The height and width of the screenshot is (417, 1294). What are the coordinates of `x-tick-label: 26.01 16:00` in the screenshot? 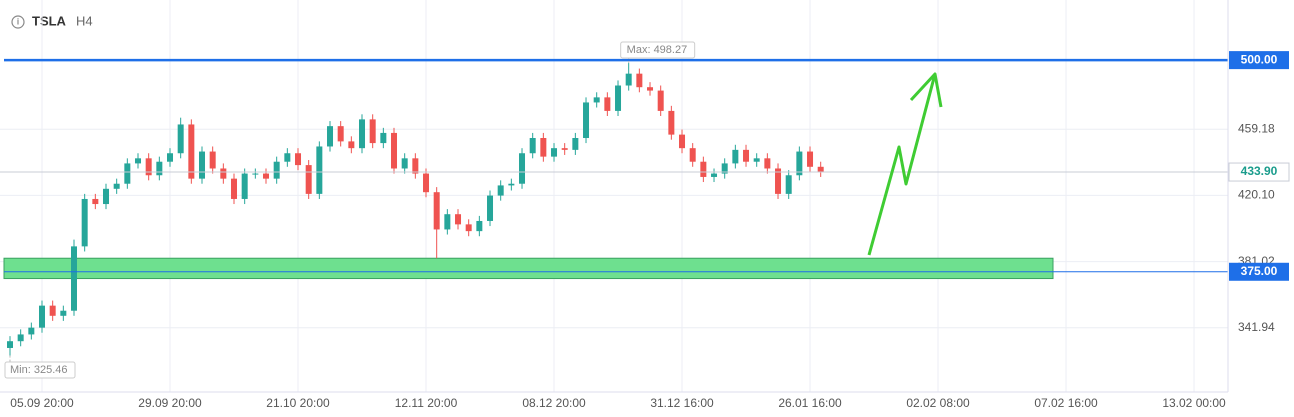 It's located at (810, 403).